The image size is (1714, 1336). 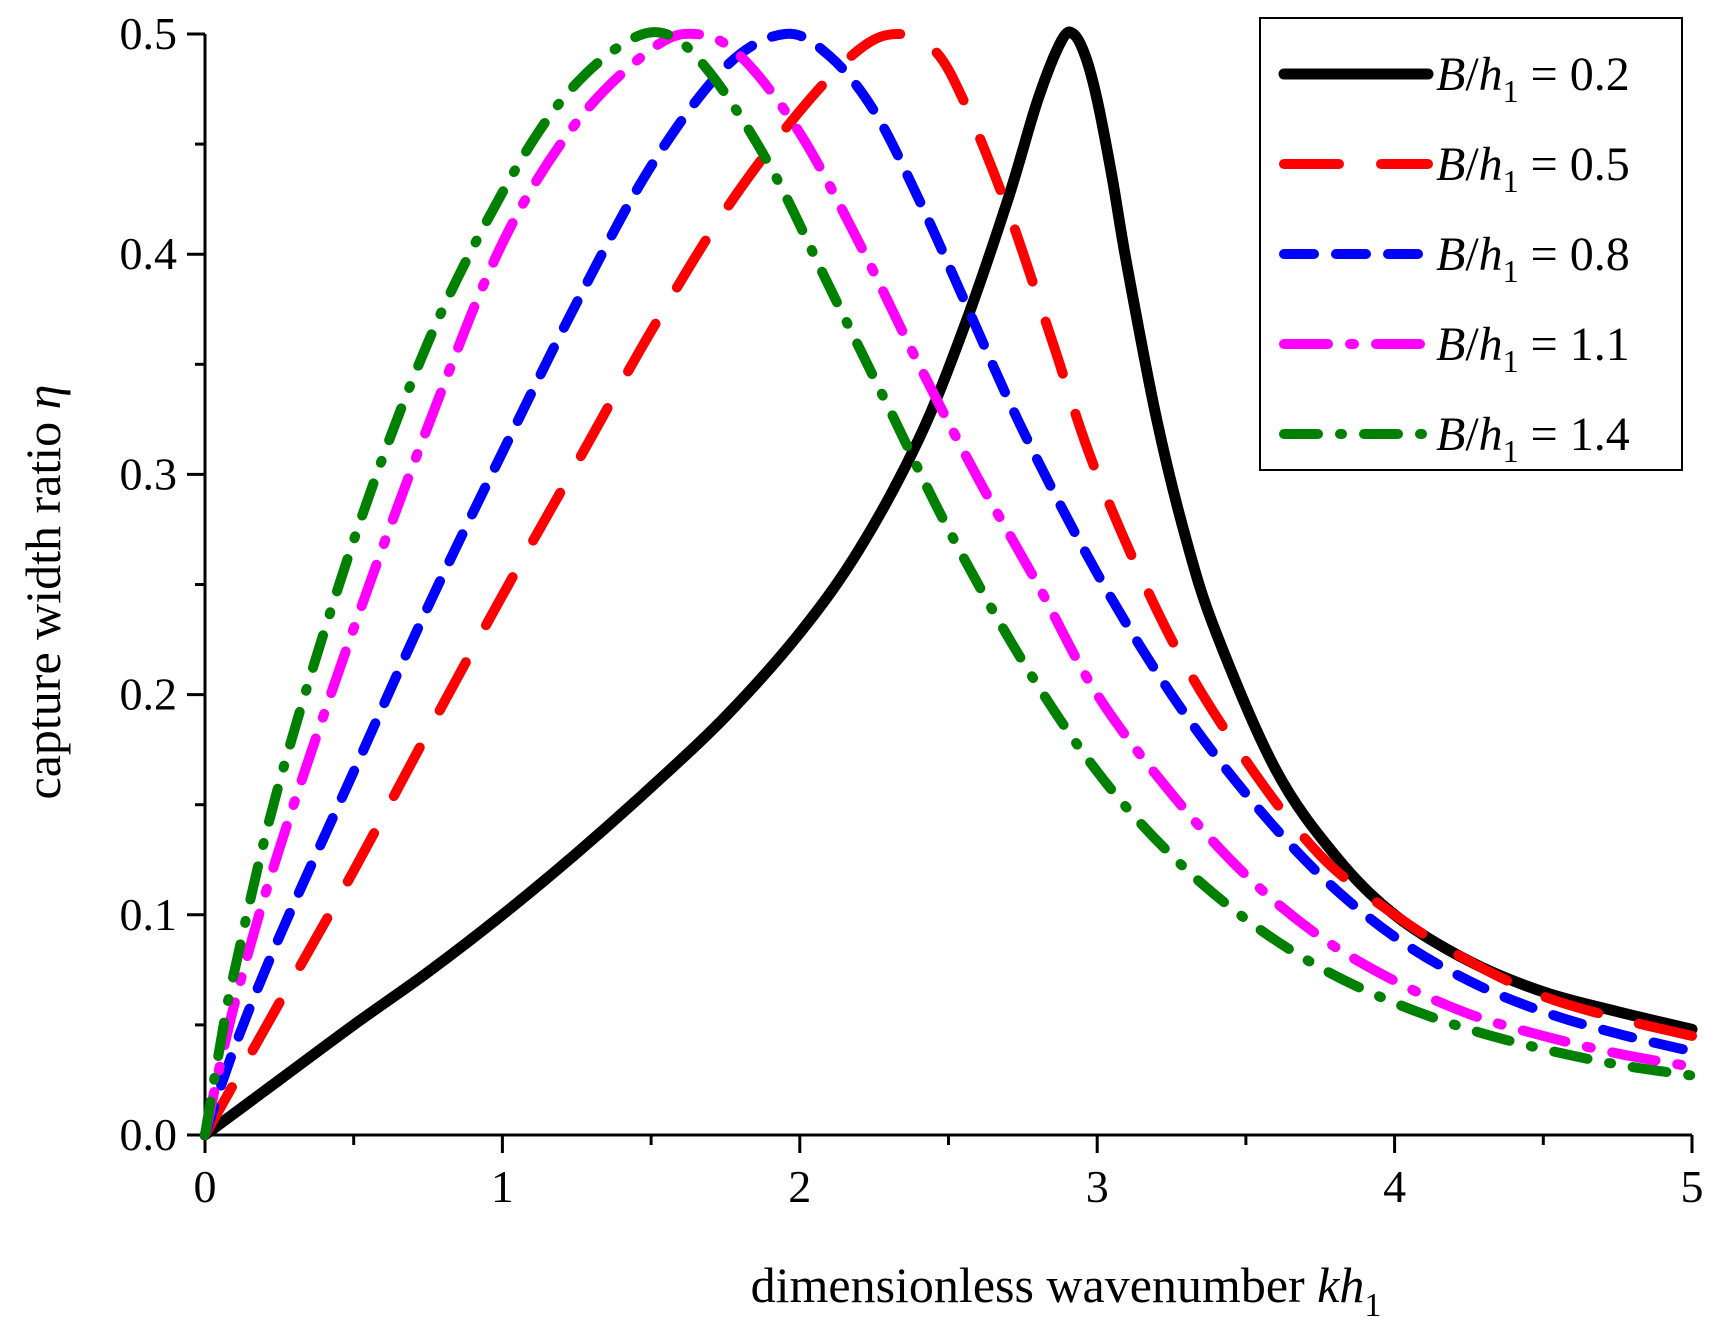 I want to click on legend-label-2: B/h1 = 0.5, so click(x=1533, y=168).